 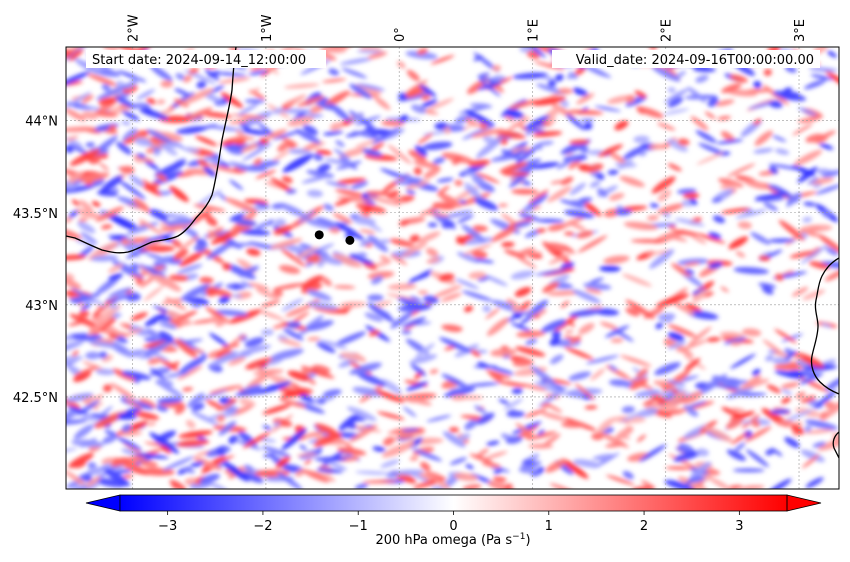 I want to click on colorbar-min-extend, so click(x=103, y=503).